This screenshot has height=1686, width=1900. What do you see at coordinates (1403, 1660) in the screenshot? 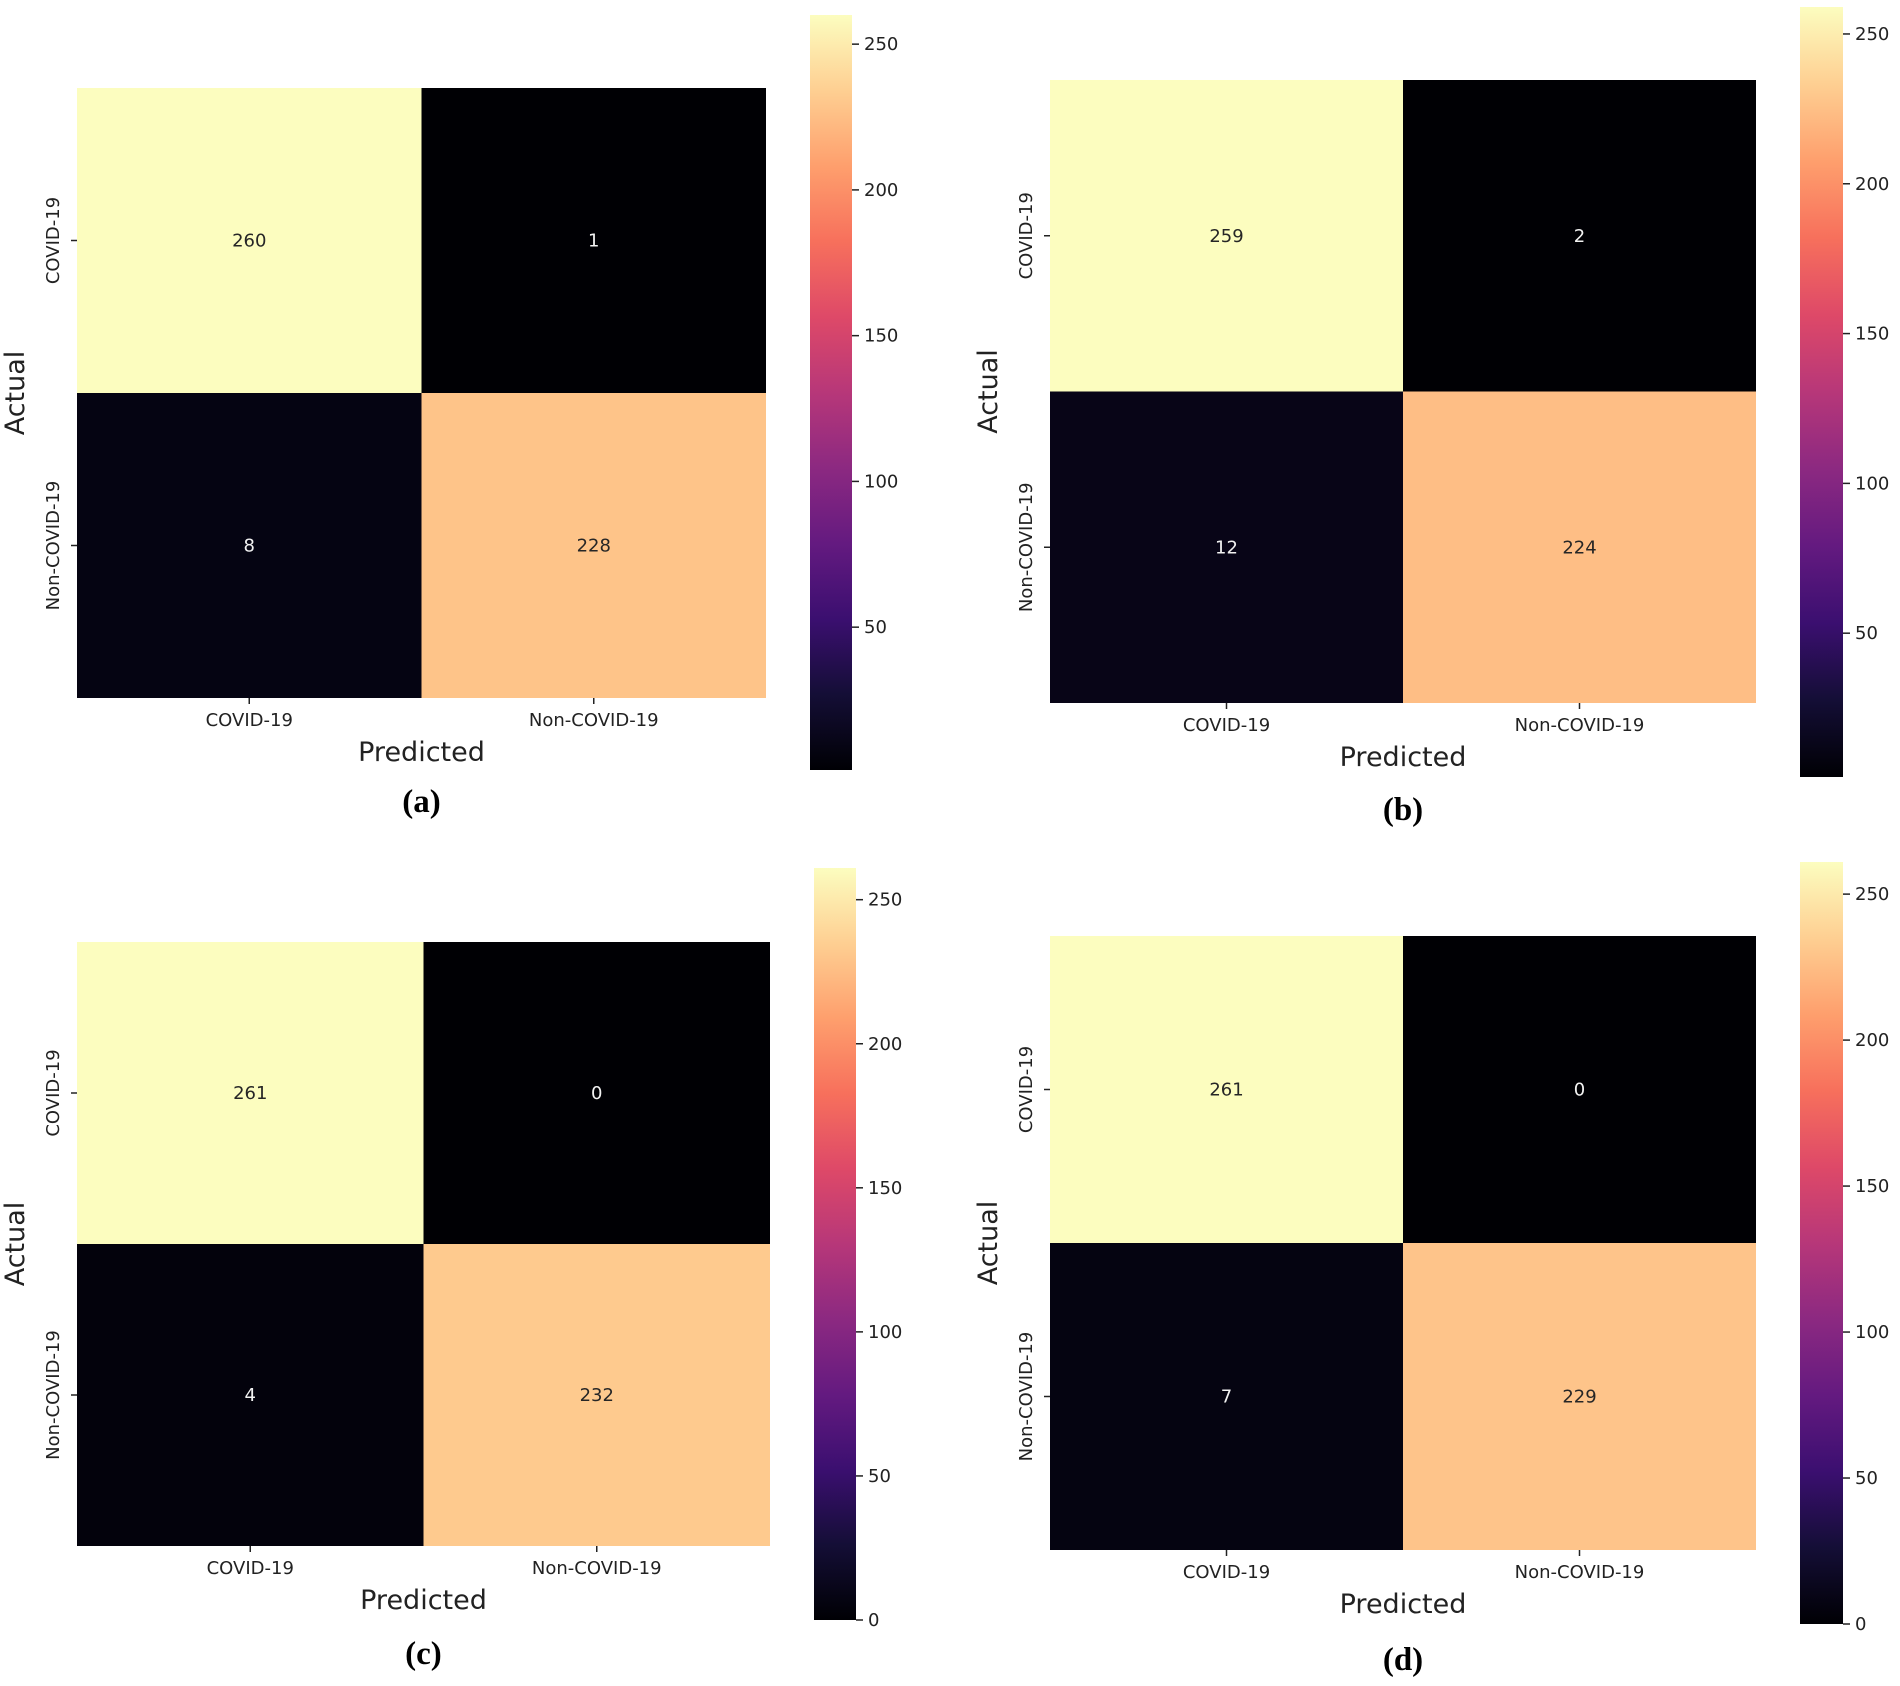
I see `panel-caption: (d)` at bounding box center [1403, 1660].